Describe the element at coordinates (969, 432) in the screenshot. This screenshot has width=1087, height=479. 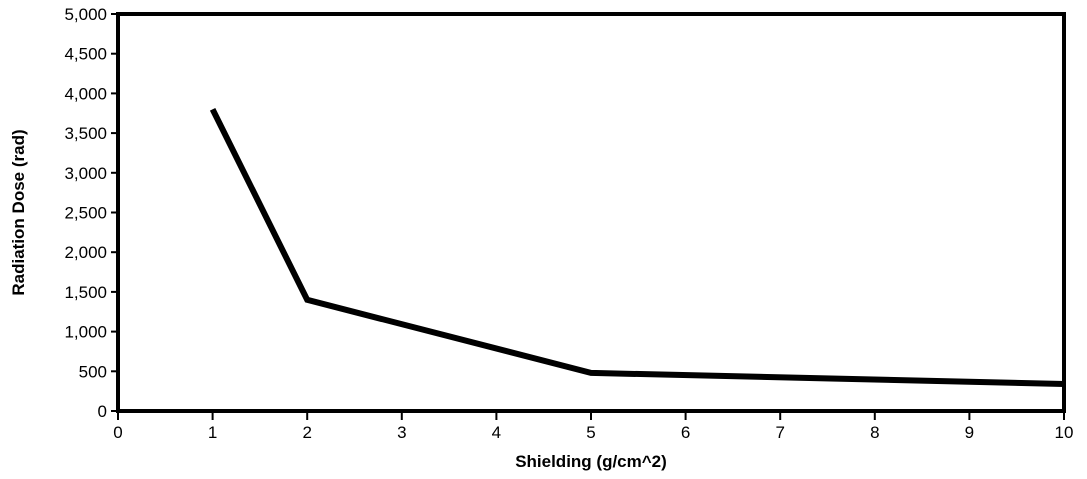
I see `x-tick-label: 9` at that location.